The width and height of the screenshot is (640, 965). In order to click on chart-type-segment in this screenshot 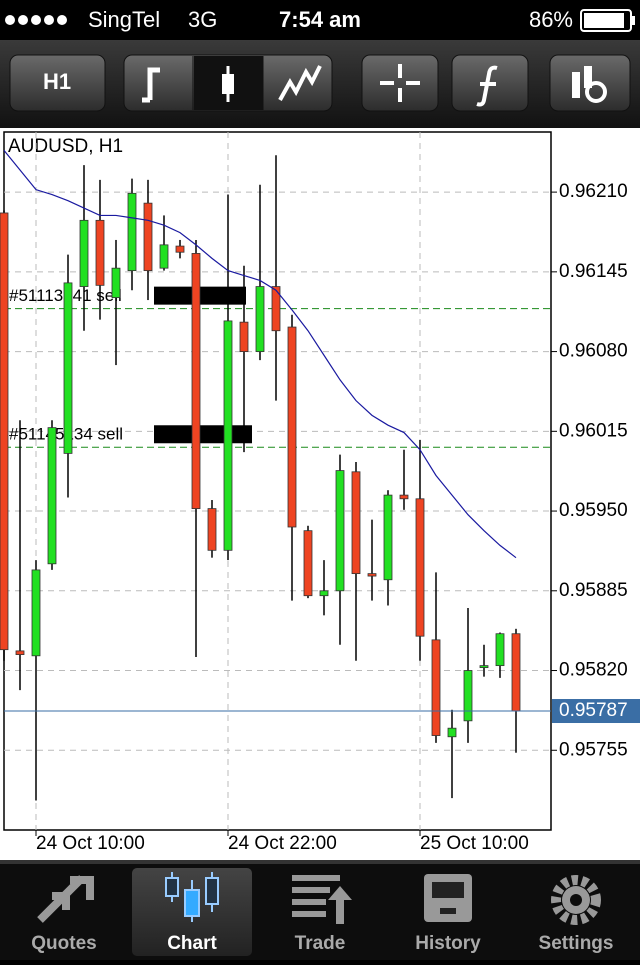, I will do `click(228, 83)`.